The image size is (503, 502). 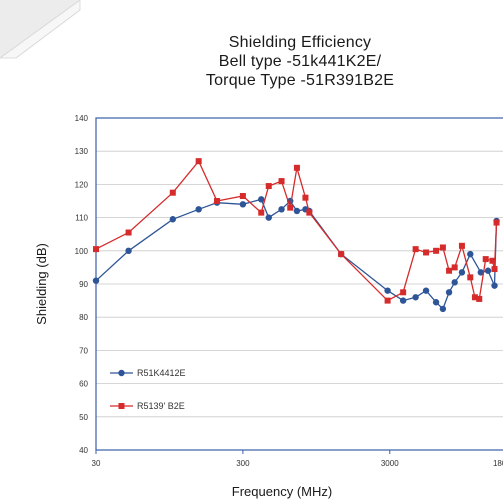 I want to click on chart-title-line-3: Torque Type -51R391B2E, so click(x=300, y=80).